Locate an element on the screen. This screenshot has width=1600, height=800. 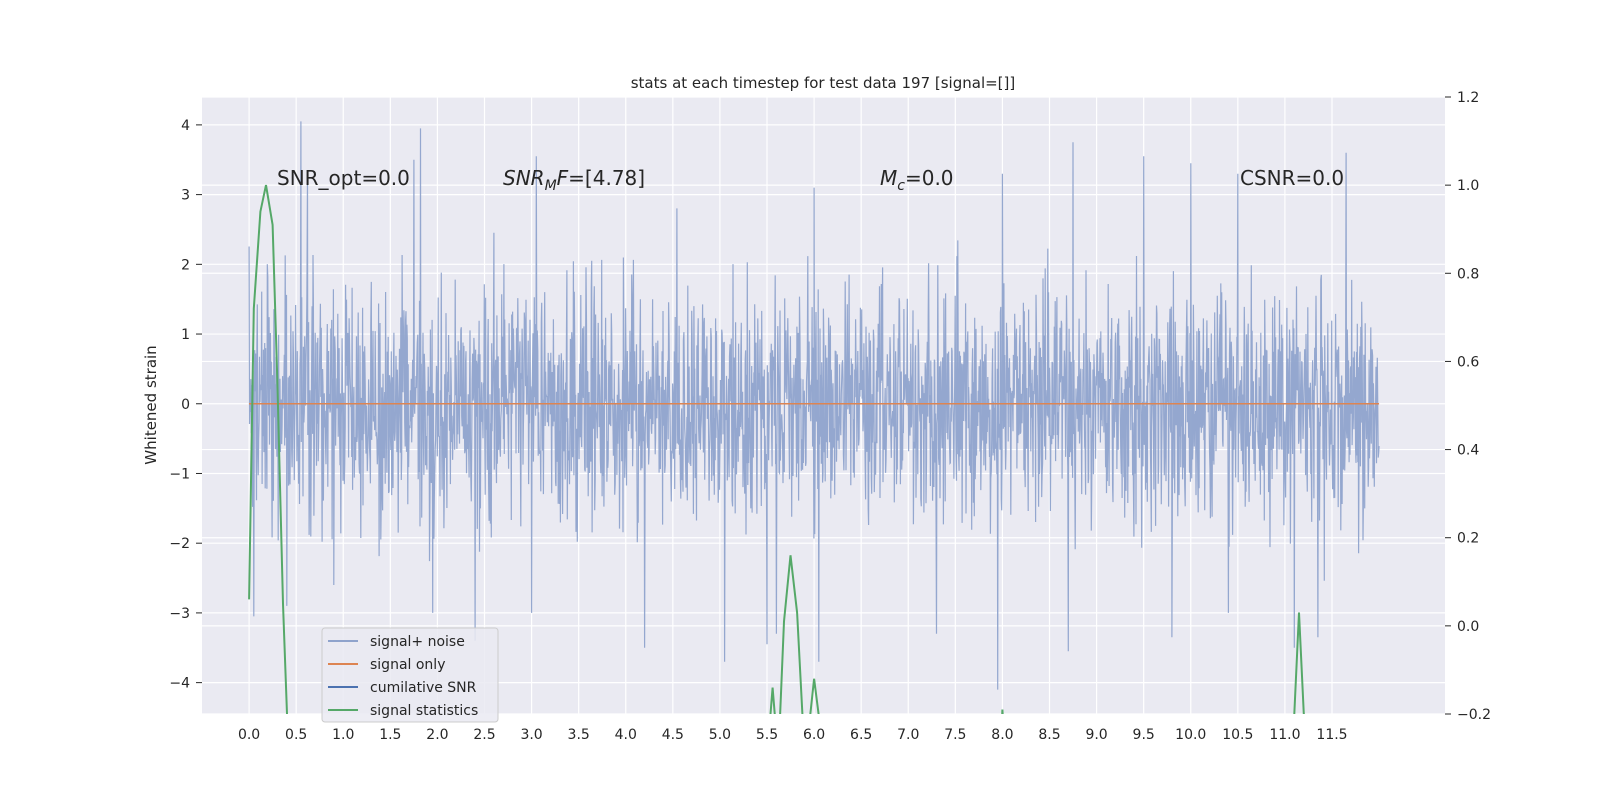
x-tick-label: 4.0 is located at coordinates (626, 735).